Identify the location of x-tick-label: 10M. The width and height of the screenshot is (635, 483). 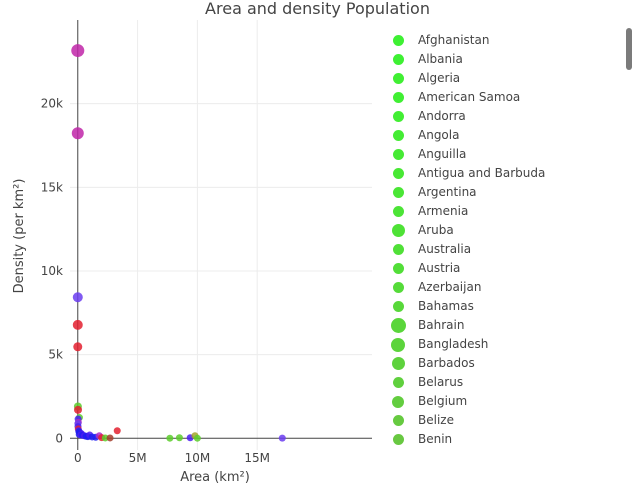
(198, 458).